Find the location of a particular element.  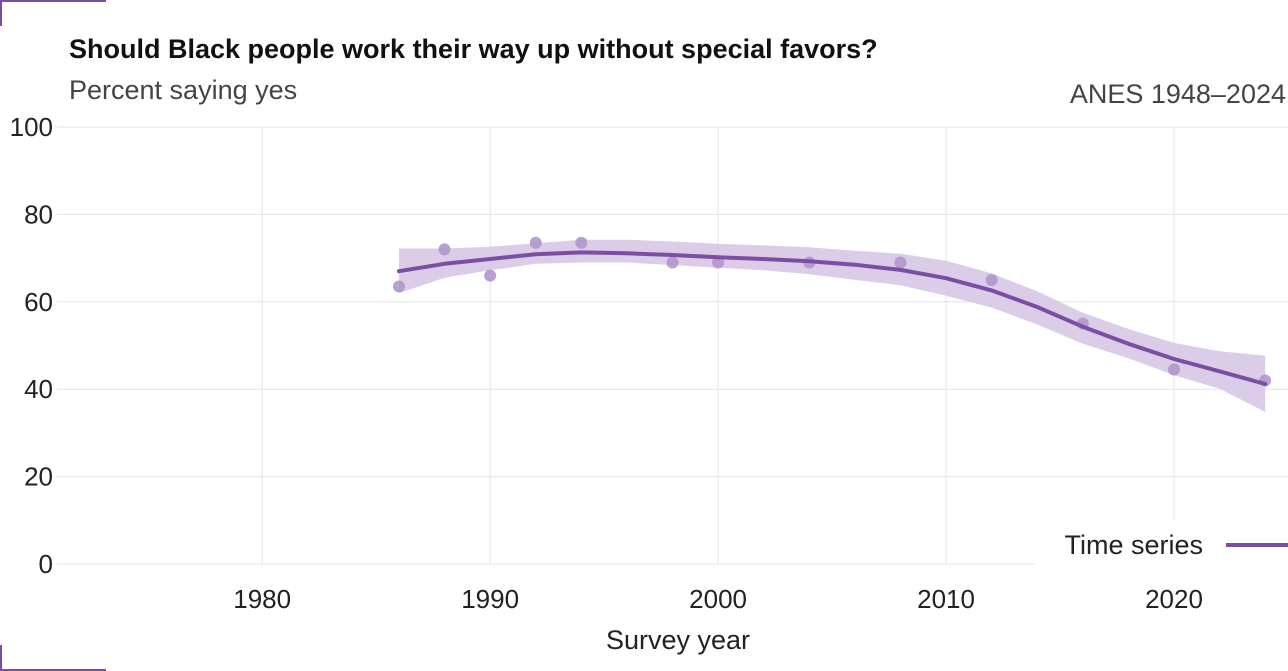

corner-accent-bottom-horizontal is located at coordinates (53, 670).